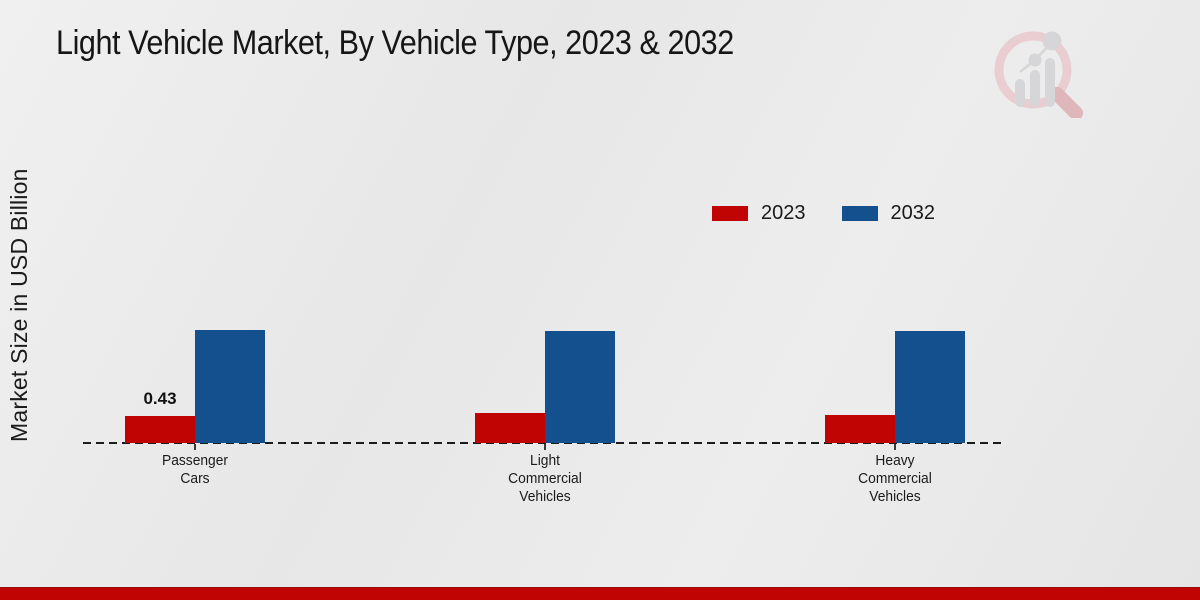 The width and height of the screenshot is (1200, 600). I want to click on bar-2032-heavy-commercial-vehicles, so click(930, 387).